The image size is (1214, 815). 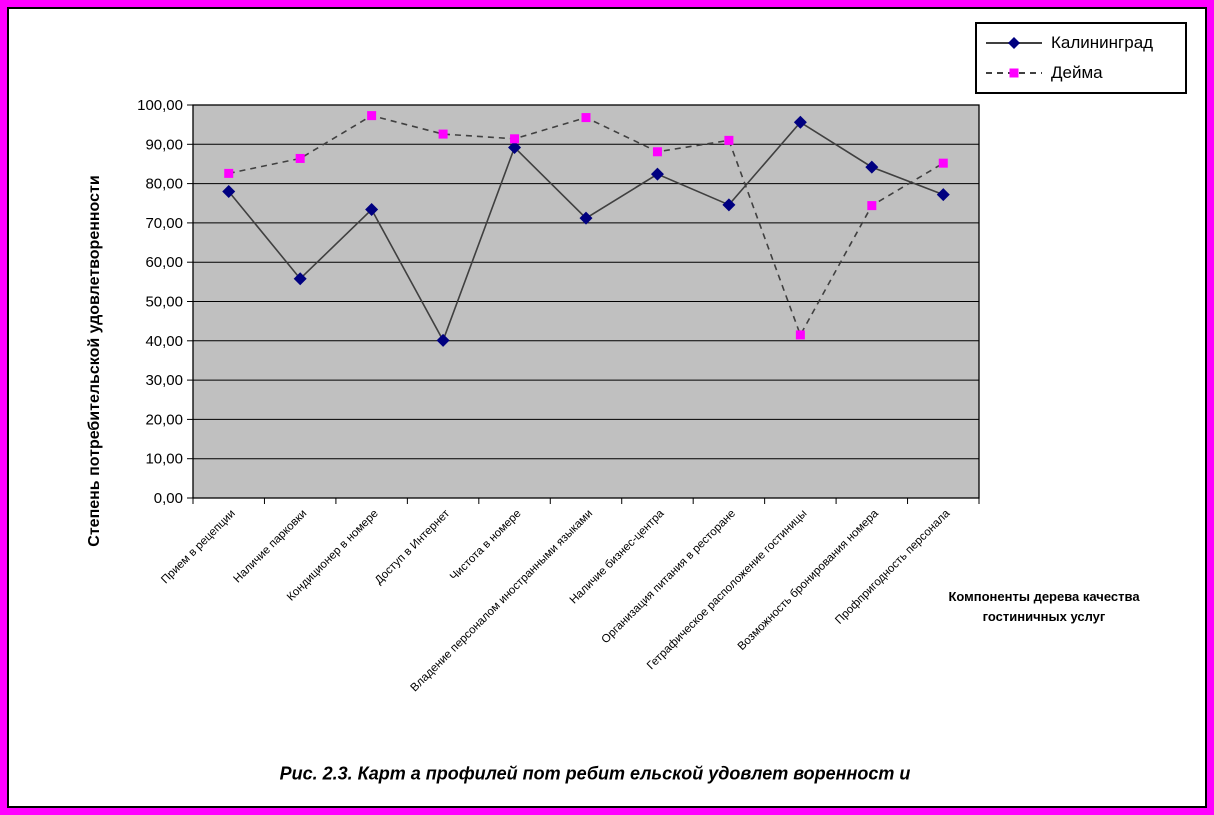 I want to click on legend-item: Калининград, so click(x=1083, y=43).